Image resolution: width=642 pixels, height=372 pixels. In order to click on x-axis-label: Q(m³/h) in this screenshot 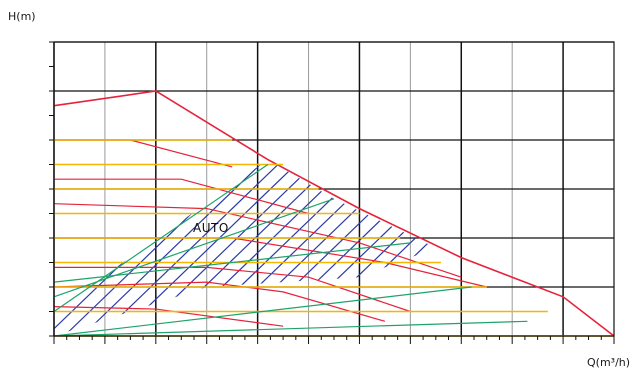, I will do `click(608, 362)`.